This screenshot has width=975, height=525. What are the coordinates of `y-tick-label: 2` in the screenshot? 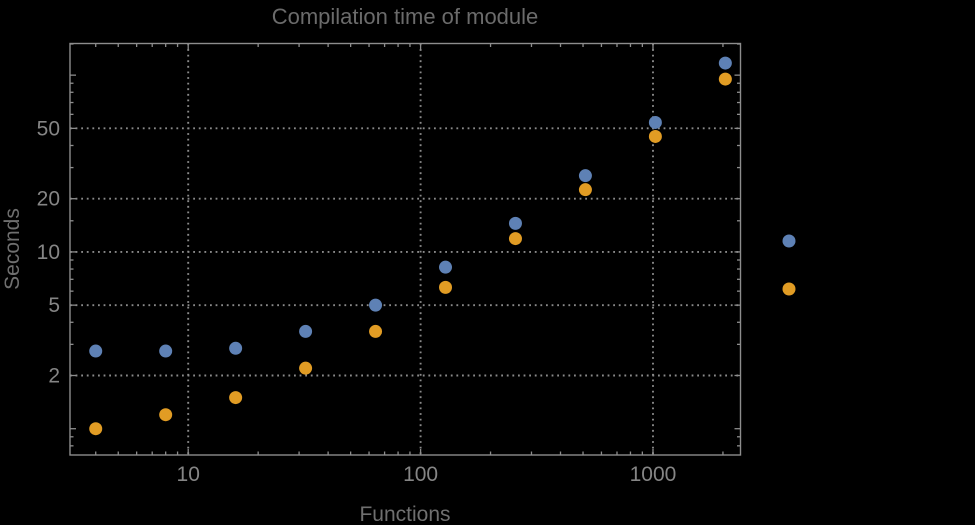 It's located at (54, 375).